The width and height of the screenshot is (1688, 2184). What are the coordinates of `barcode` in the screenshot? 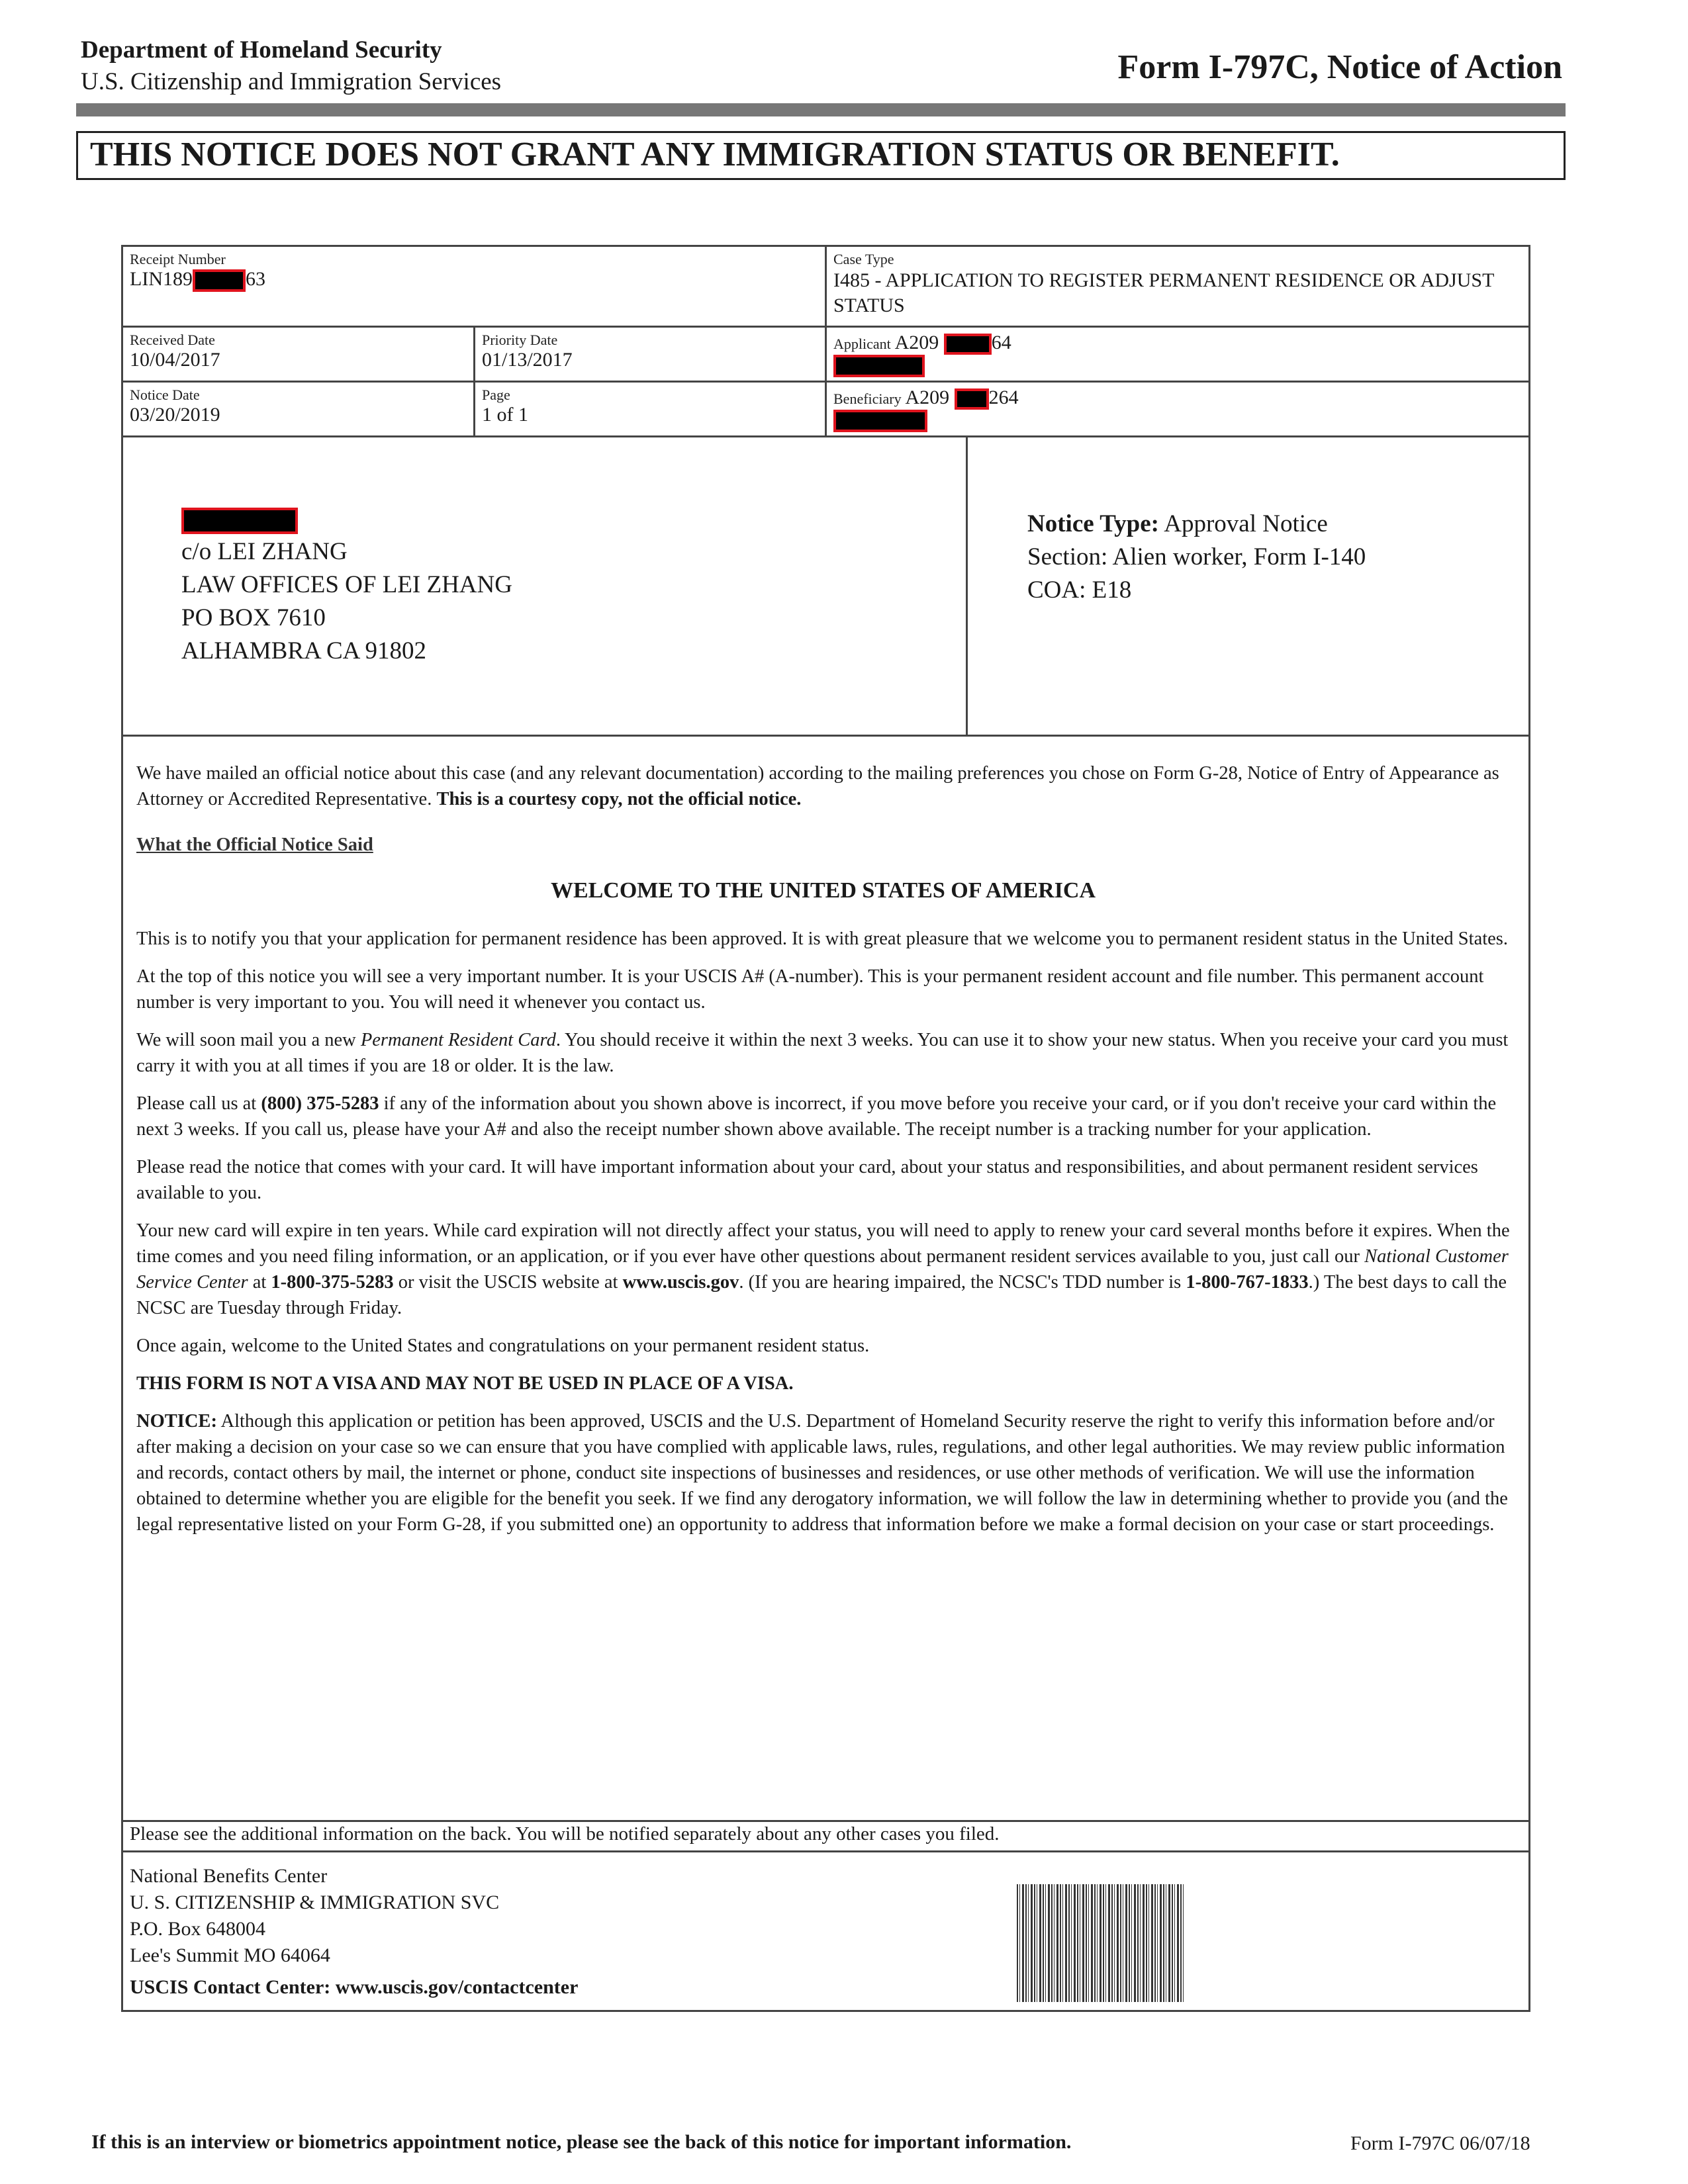 It's located at (1101, 1943).